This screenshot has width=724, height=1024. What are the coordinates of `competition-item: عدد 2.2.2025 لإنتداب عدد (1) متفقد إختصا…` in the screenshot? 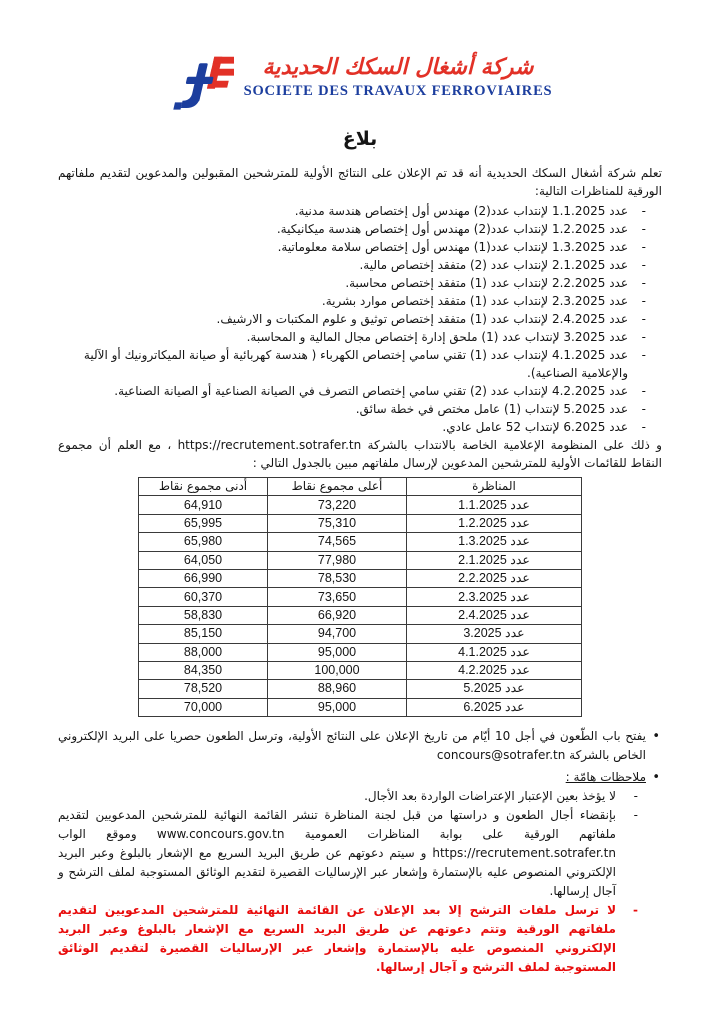 It's located at (360, 283).